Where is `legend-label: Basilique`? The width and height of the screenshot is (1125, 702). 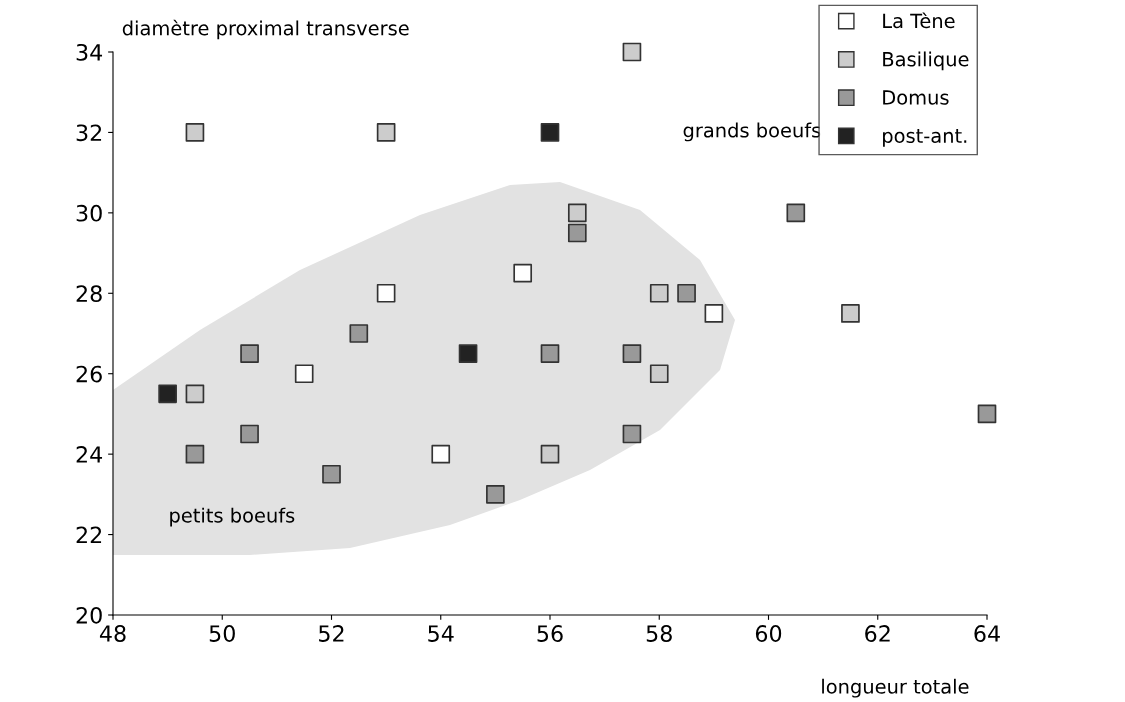
legend-label: Basilique is located at coordinates (926, 61).